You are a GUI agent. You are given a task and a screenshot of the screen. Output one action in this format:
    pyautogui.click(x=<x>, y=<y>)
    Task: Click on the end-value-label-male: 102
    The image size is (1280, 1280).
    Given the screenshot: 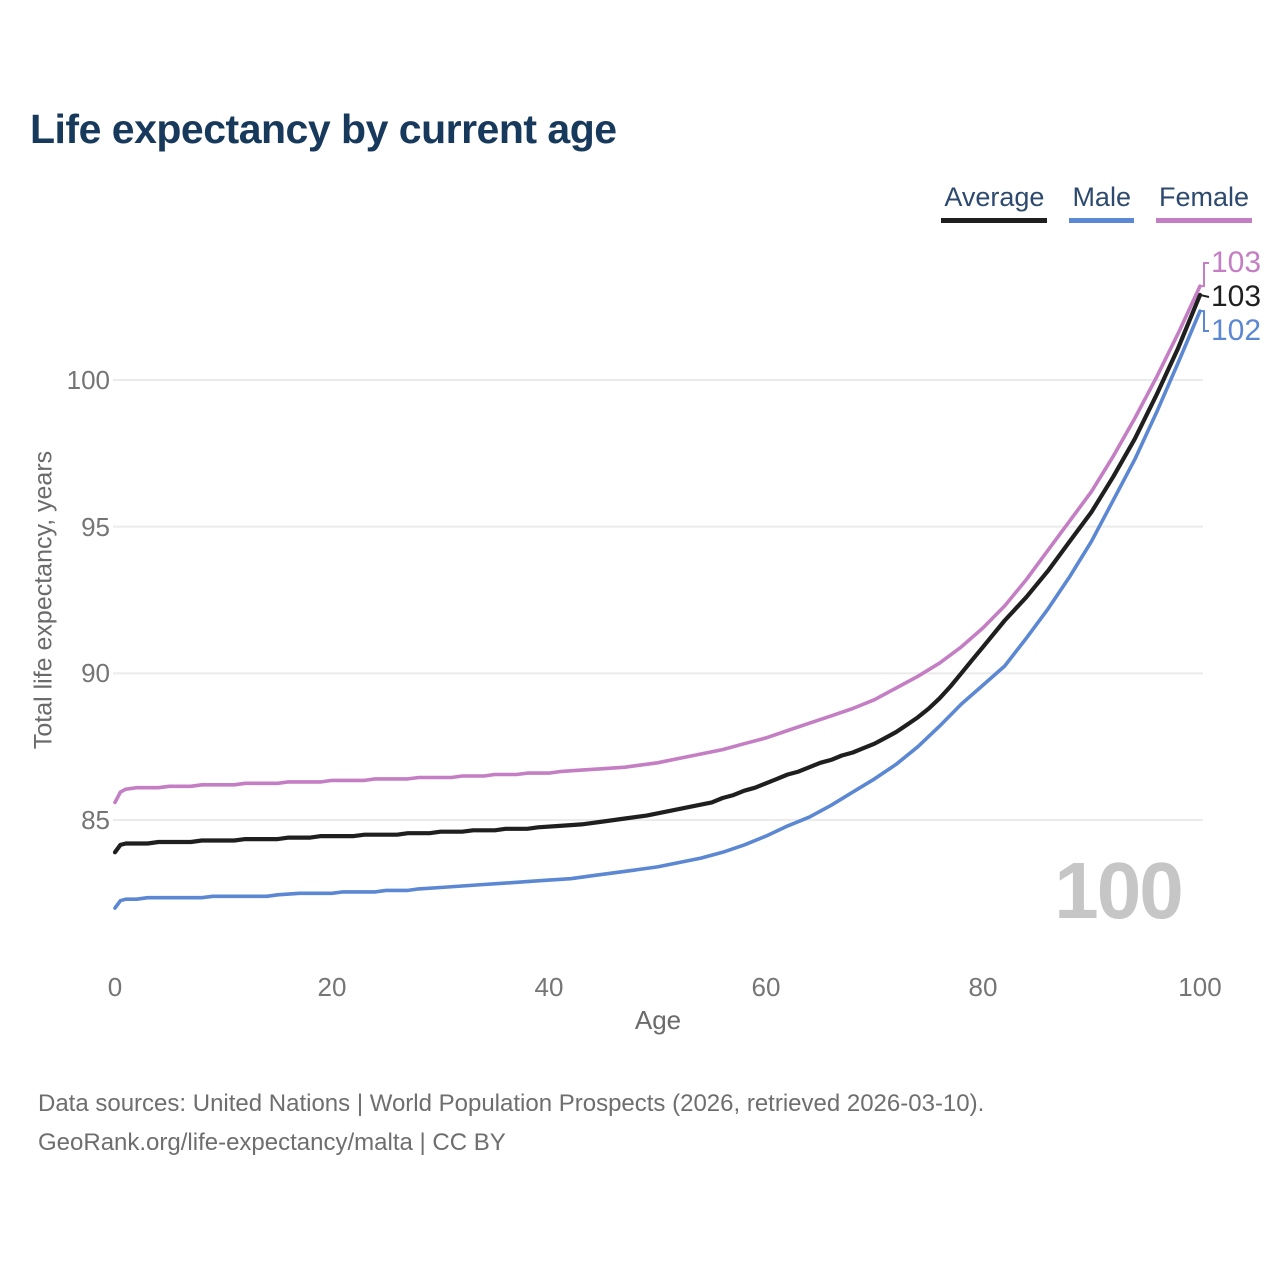 What is the action you would take?
    pyautogui.click(x=1236, y=330)
    